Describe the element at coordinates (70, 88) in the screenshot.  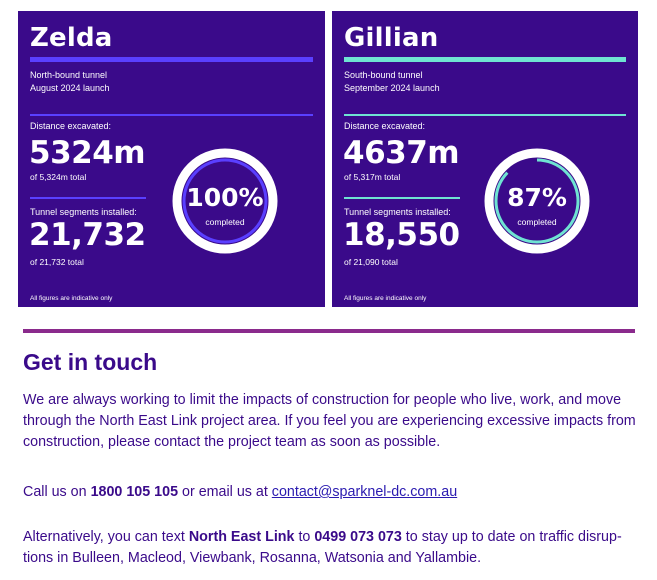
I see `tunnel-launch: August 2024 launch` at that location.